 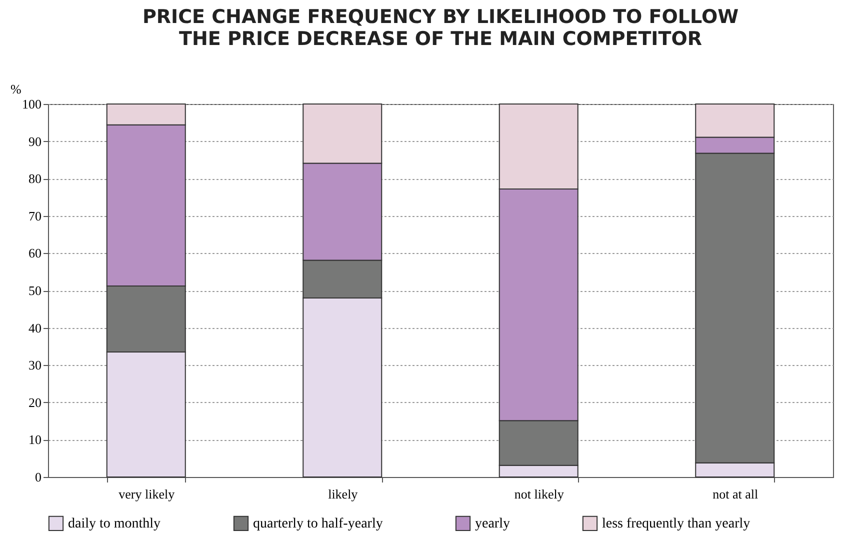 What do you see at coordinates (147, 494) in the screenshot?
I see `x-tick-label: very likely` at bounding box center [147, 494].